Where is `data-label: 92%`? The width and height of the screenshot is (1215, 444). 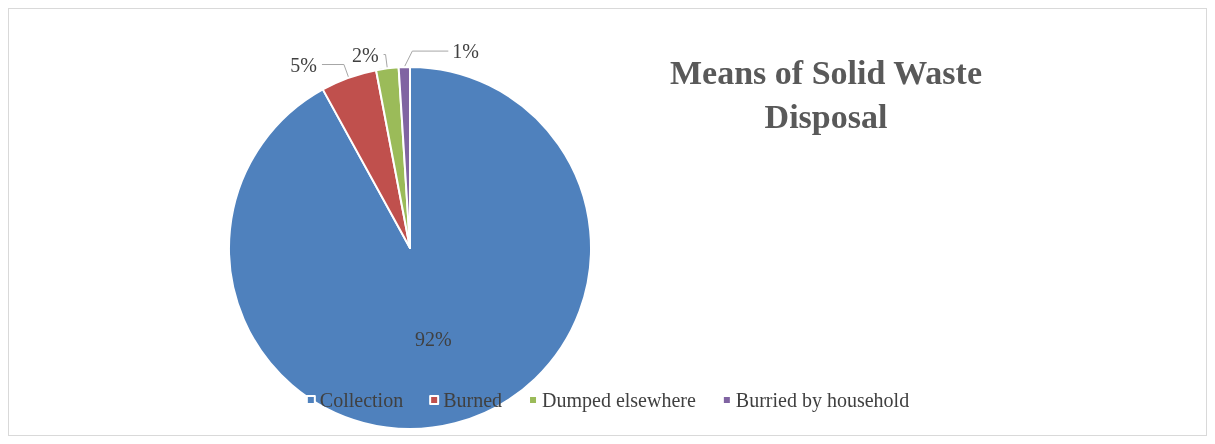
data-label: 92% is located at coordinates (433, 338).